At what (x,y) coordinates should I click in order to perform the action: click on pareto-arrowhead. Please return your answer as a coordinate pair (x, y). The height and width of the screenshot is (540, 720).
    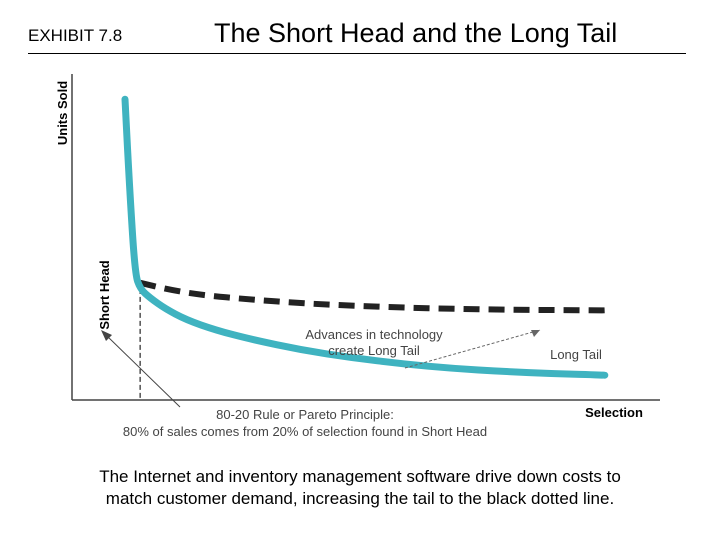
    Looking at the image, I should click on (106, 335).